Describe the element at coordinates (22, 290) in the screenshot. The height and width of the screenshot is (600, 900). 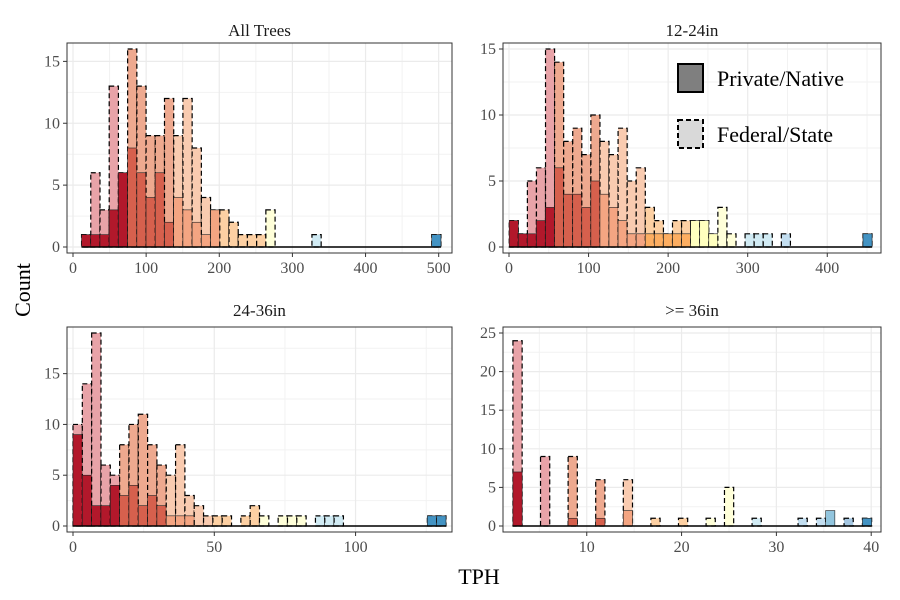
I see `y-axis-label: Count` at that location.